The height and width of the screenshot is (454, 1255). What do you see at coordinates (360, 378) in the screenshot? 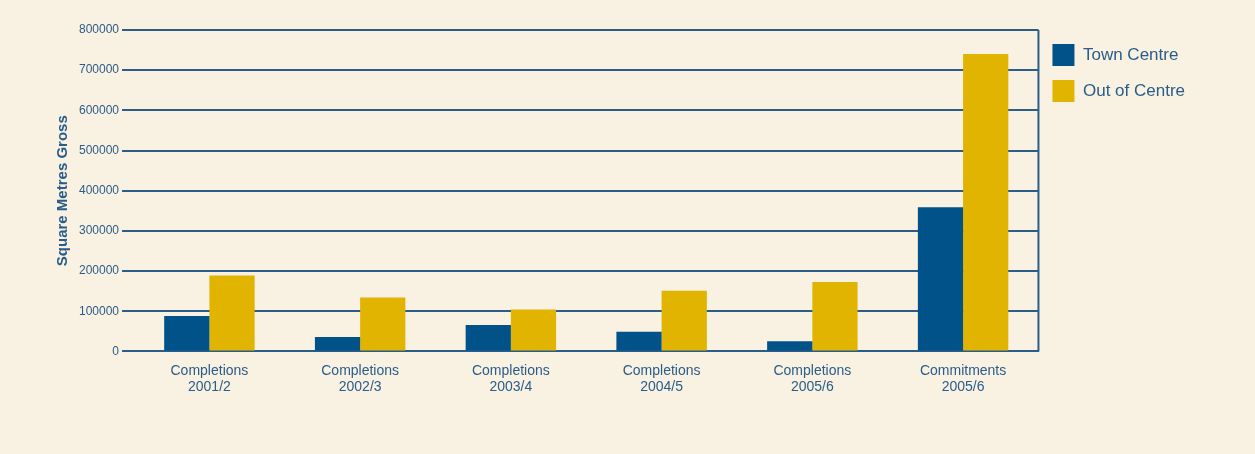
I see `x-tick-label: Completions 2002/3` at bounding box center [360, 378].